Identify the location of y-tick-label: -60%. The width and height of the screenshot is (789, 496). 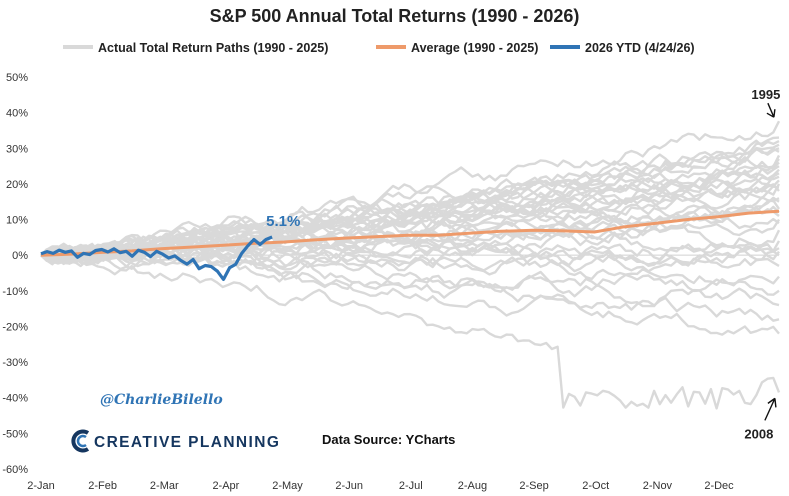
(15, 470).